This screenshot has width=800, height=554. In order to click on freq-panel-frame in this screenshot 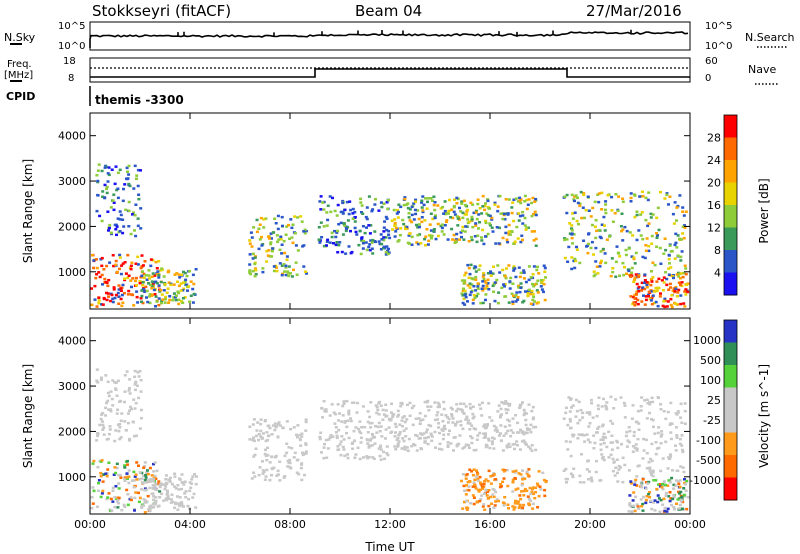, I will do `click(390, 70)`.